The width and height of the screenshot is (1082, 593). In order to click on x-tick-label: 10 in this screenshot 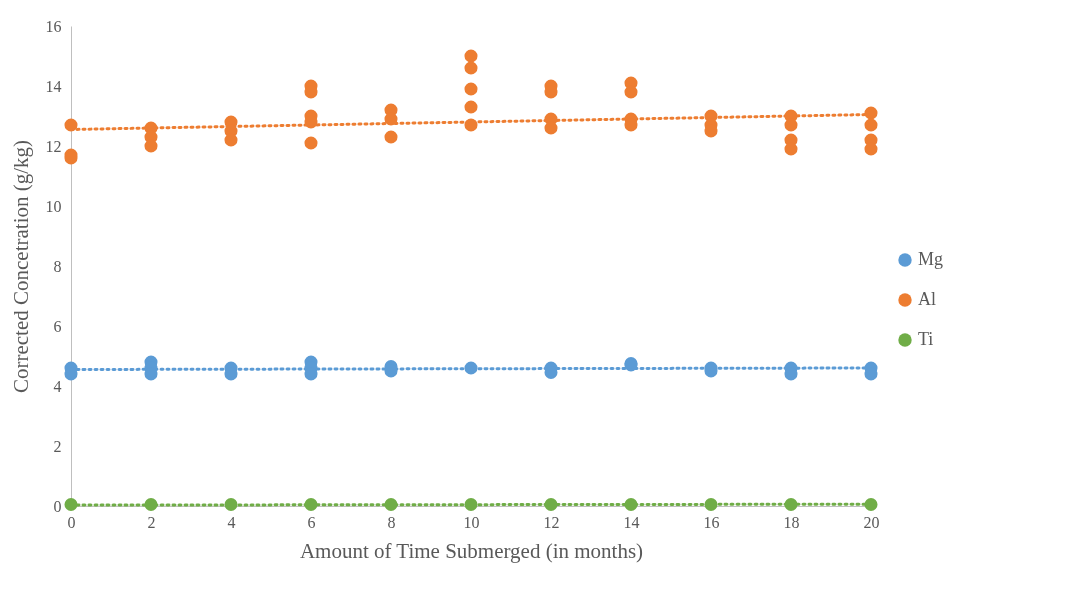, I will do `click(471, 522)`.